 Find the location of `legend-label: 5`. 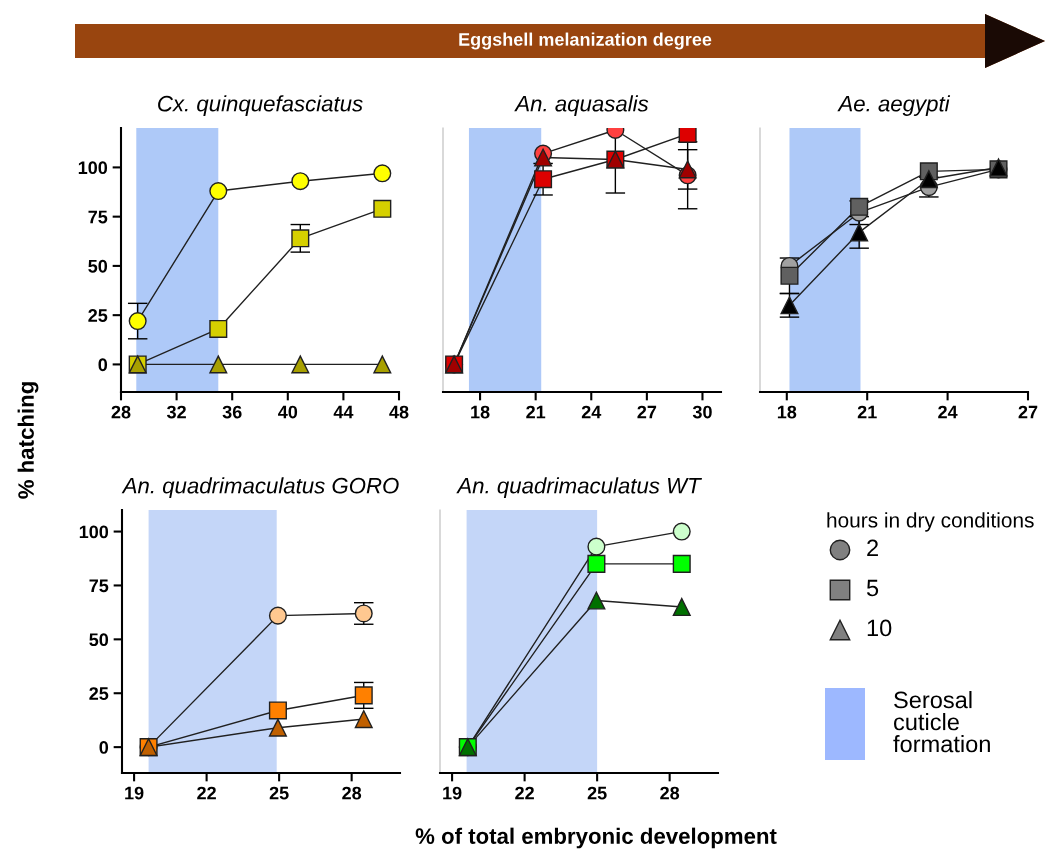

legend-label: 5 is located at coordinates (872, 588).